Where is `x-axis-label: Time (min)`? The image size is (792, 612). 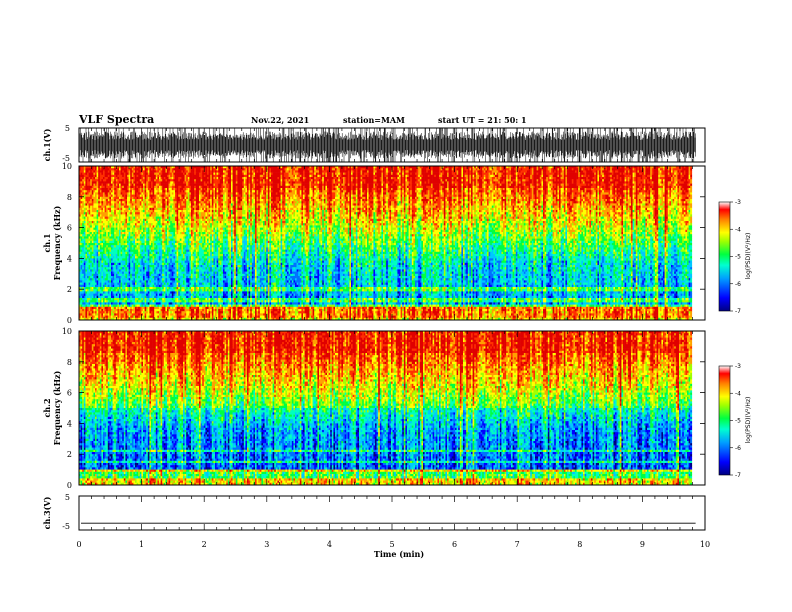
x-axis-label: Time (min) is located at coordinates (399, 554).